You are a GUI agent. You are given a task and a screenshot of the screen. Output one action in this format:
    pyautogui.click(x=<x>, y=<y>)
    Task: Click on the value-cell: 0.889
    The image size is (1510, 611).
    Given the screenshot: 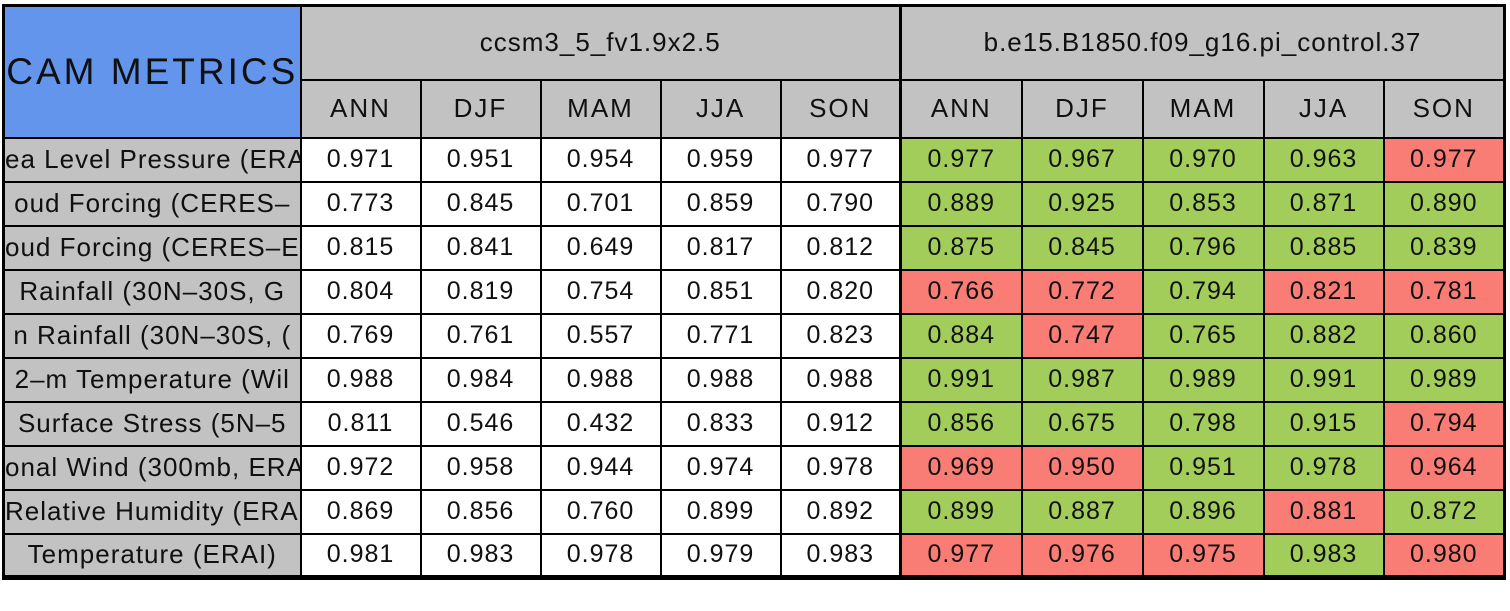 What is the action you would take?
    pyautogui.click(x=961, y=203)
    